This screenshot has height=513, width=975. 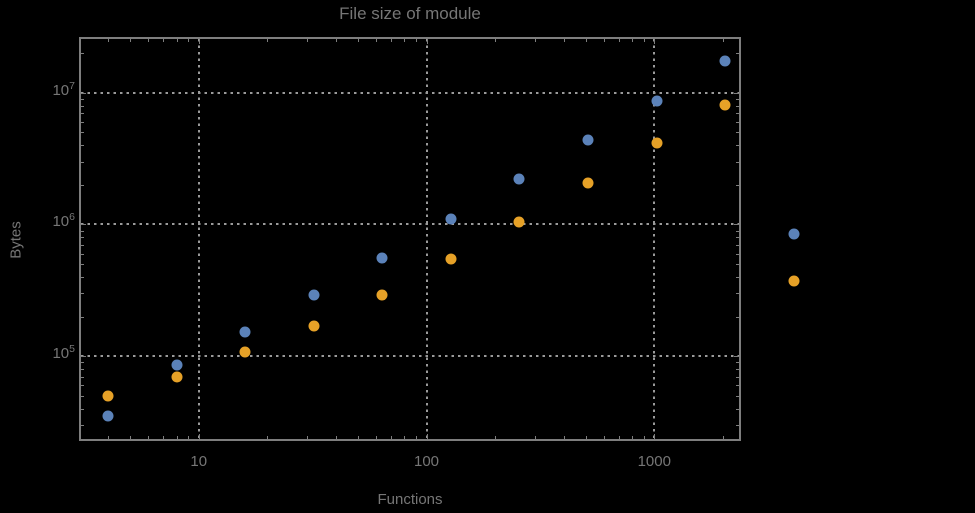 I want to click on y-tick-label: 105, so click(x=46, y=354).